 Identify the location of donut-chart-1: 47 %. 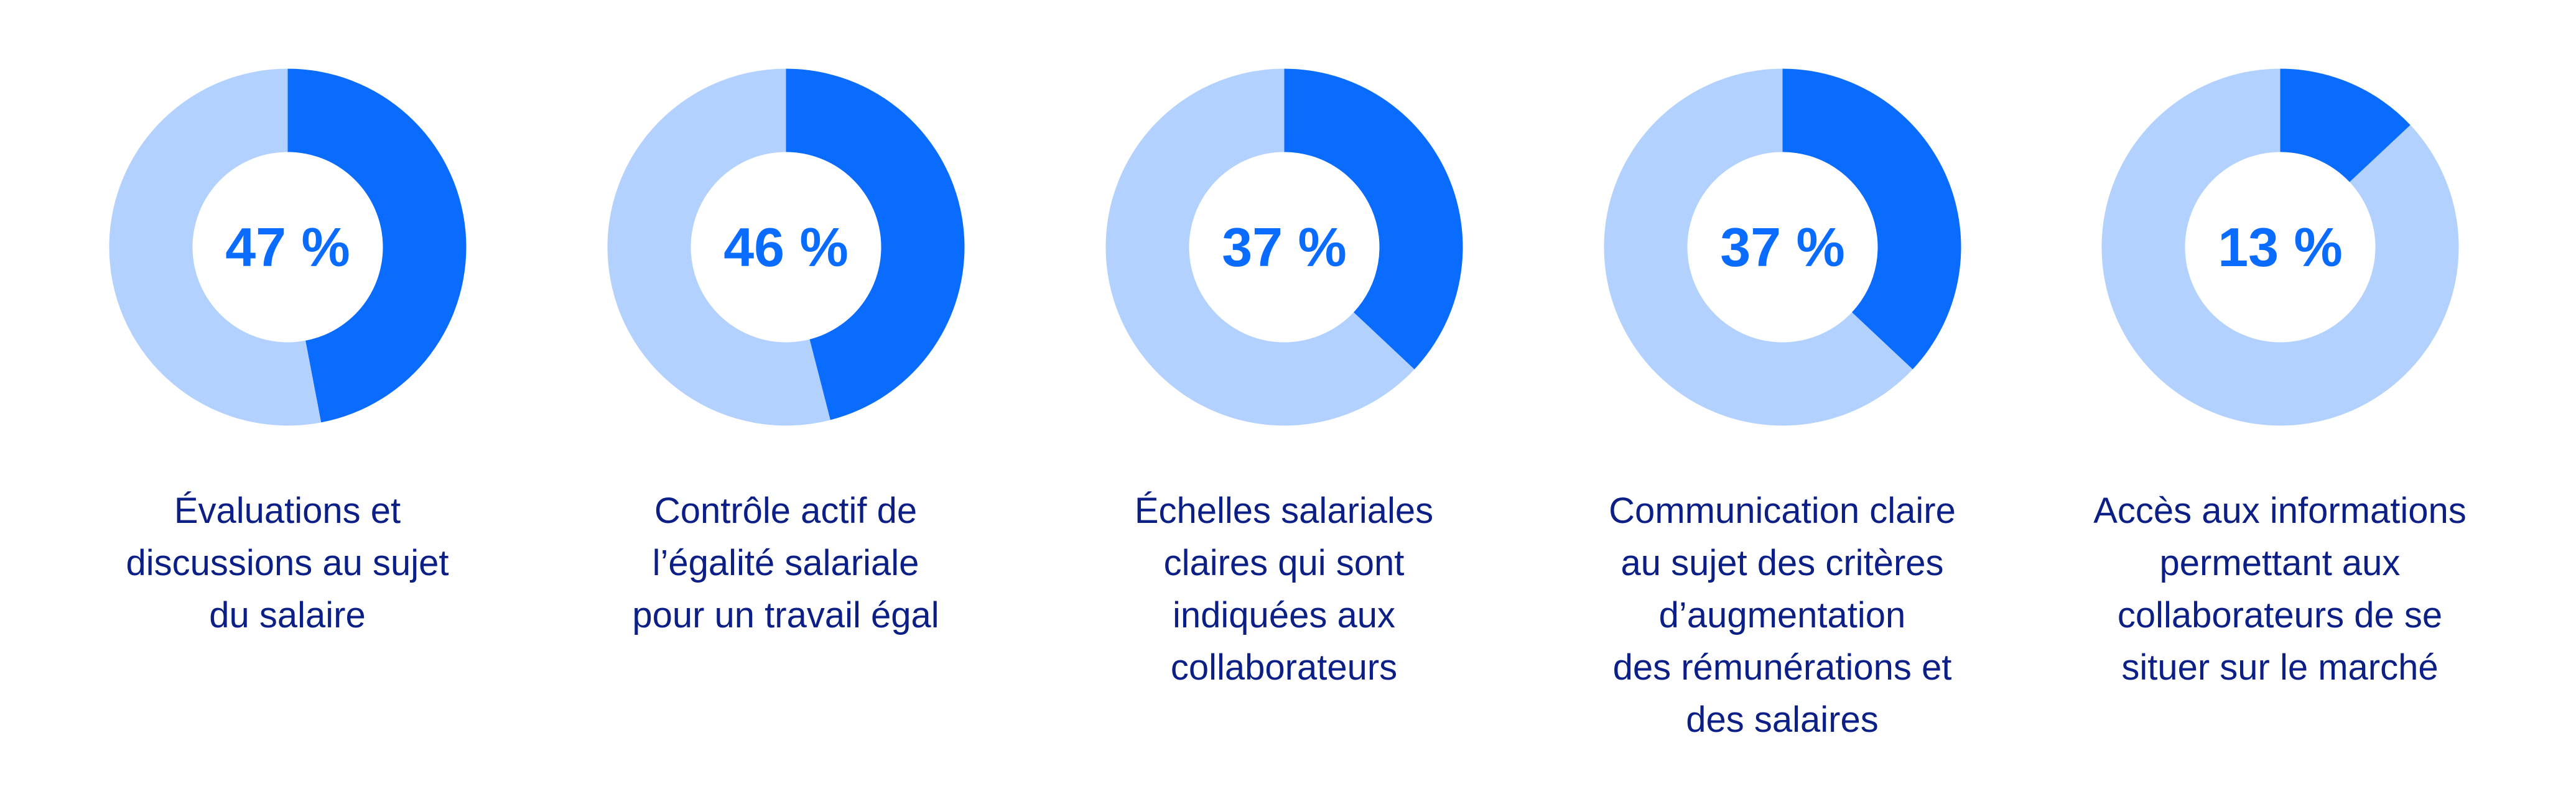
(288, 247).